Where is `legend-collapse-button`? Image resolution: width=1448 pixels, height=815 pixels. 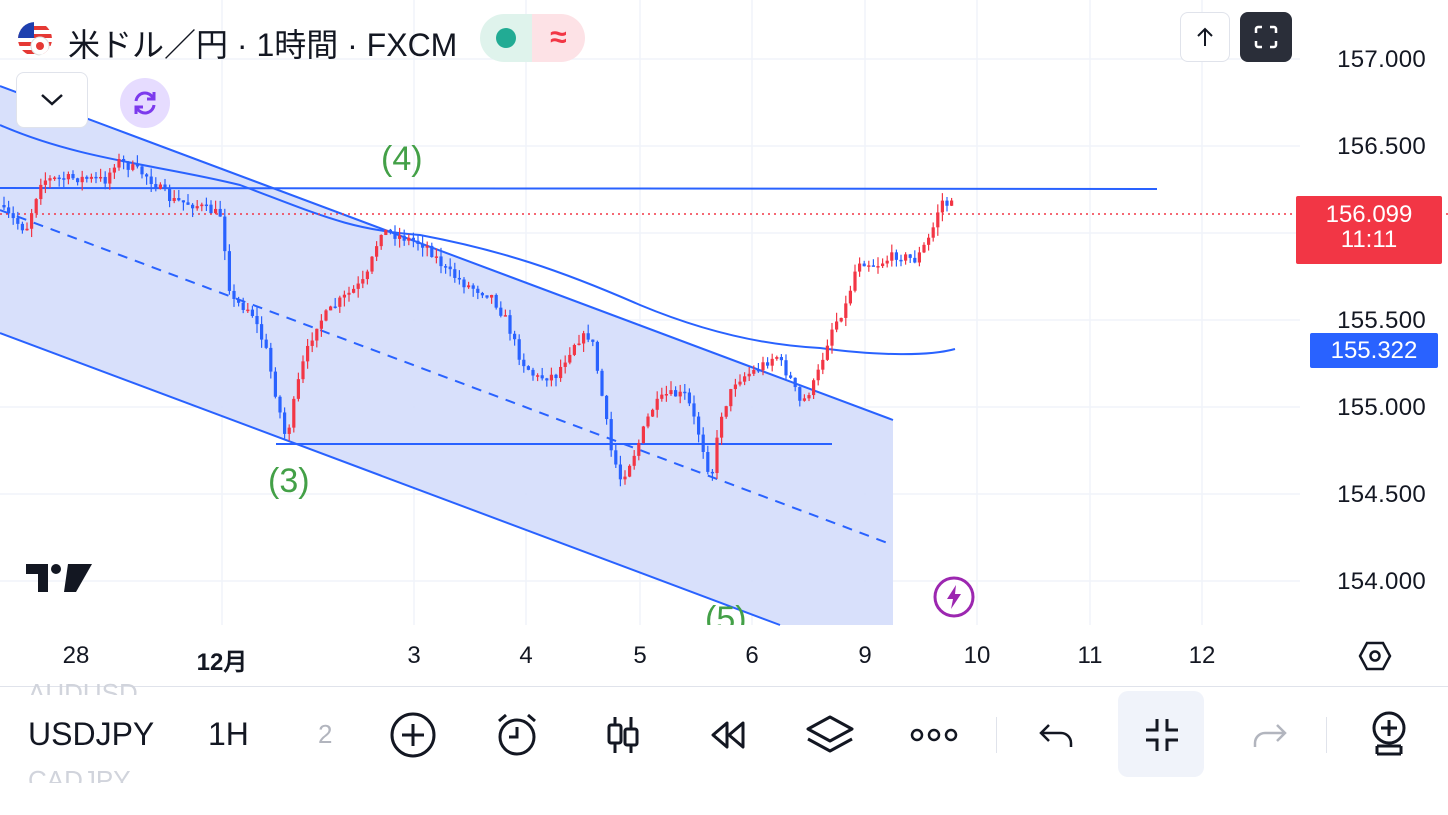
legend-collapse-button is located at coordinates (52, 100).